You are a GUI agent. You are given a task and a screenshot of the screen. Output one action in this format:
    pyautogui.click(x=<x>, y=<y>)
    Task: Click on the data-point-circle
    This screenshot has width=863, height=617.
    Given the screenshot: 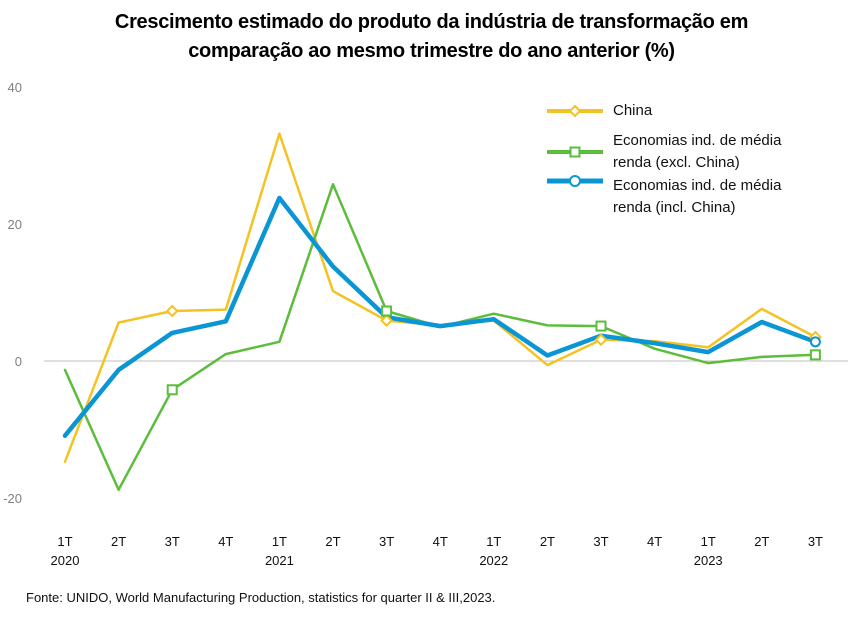 What is the action you would take?
    pyautogui.click(x=815, y=342)
    